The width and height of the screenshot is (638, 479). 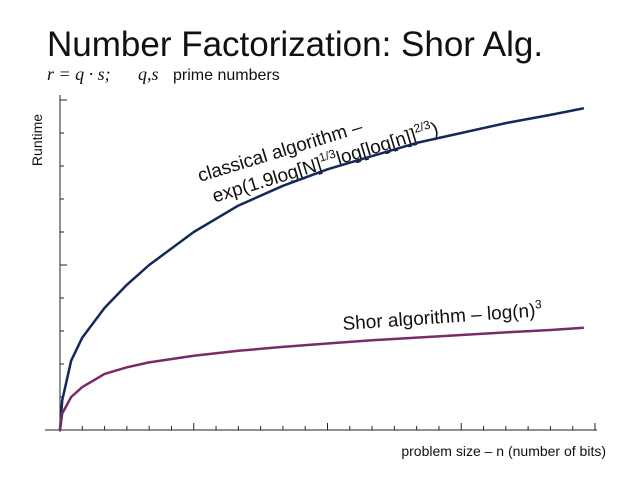 I want to click on annotation-sup: 2/3, so click(x=422, y=126).